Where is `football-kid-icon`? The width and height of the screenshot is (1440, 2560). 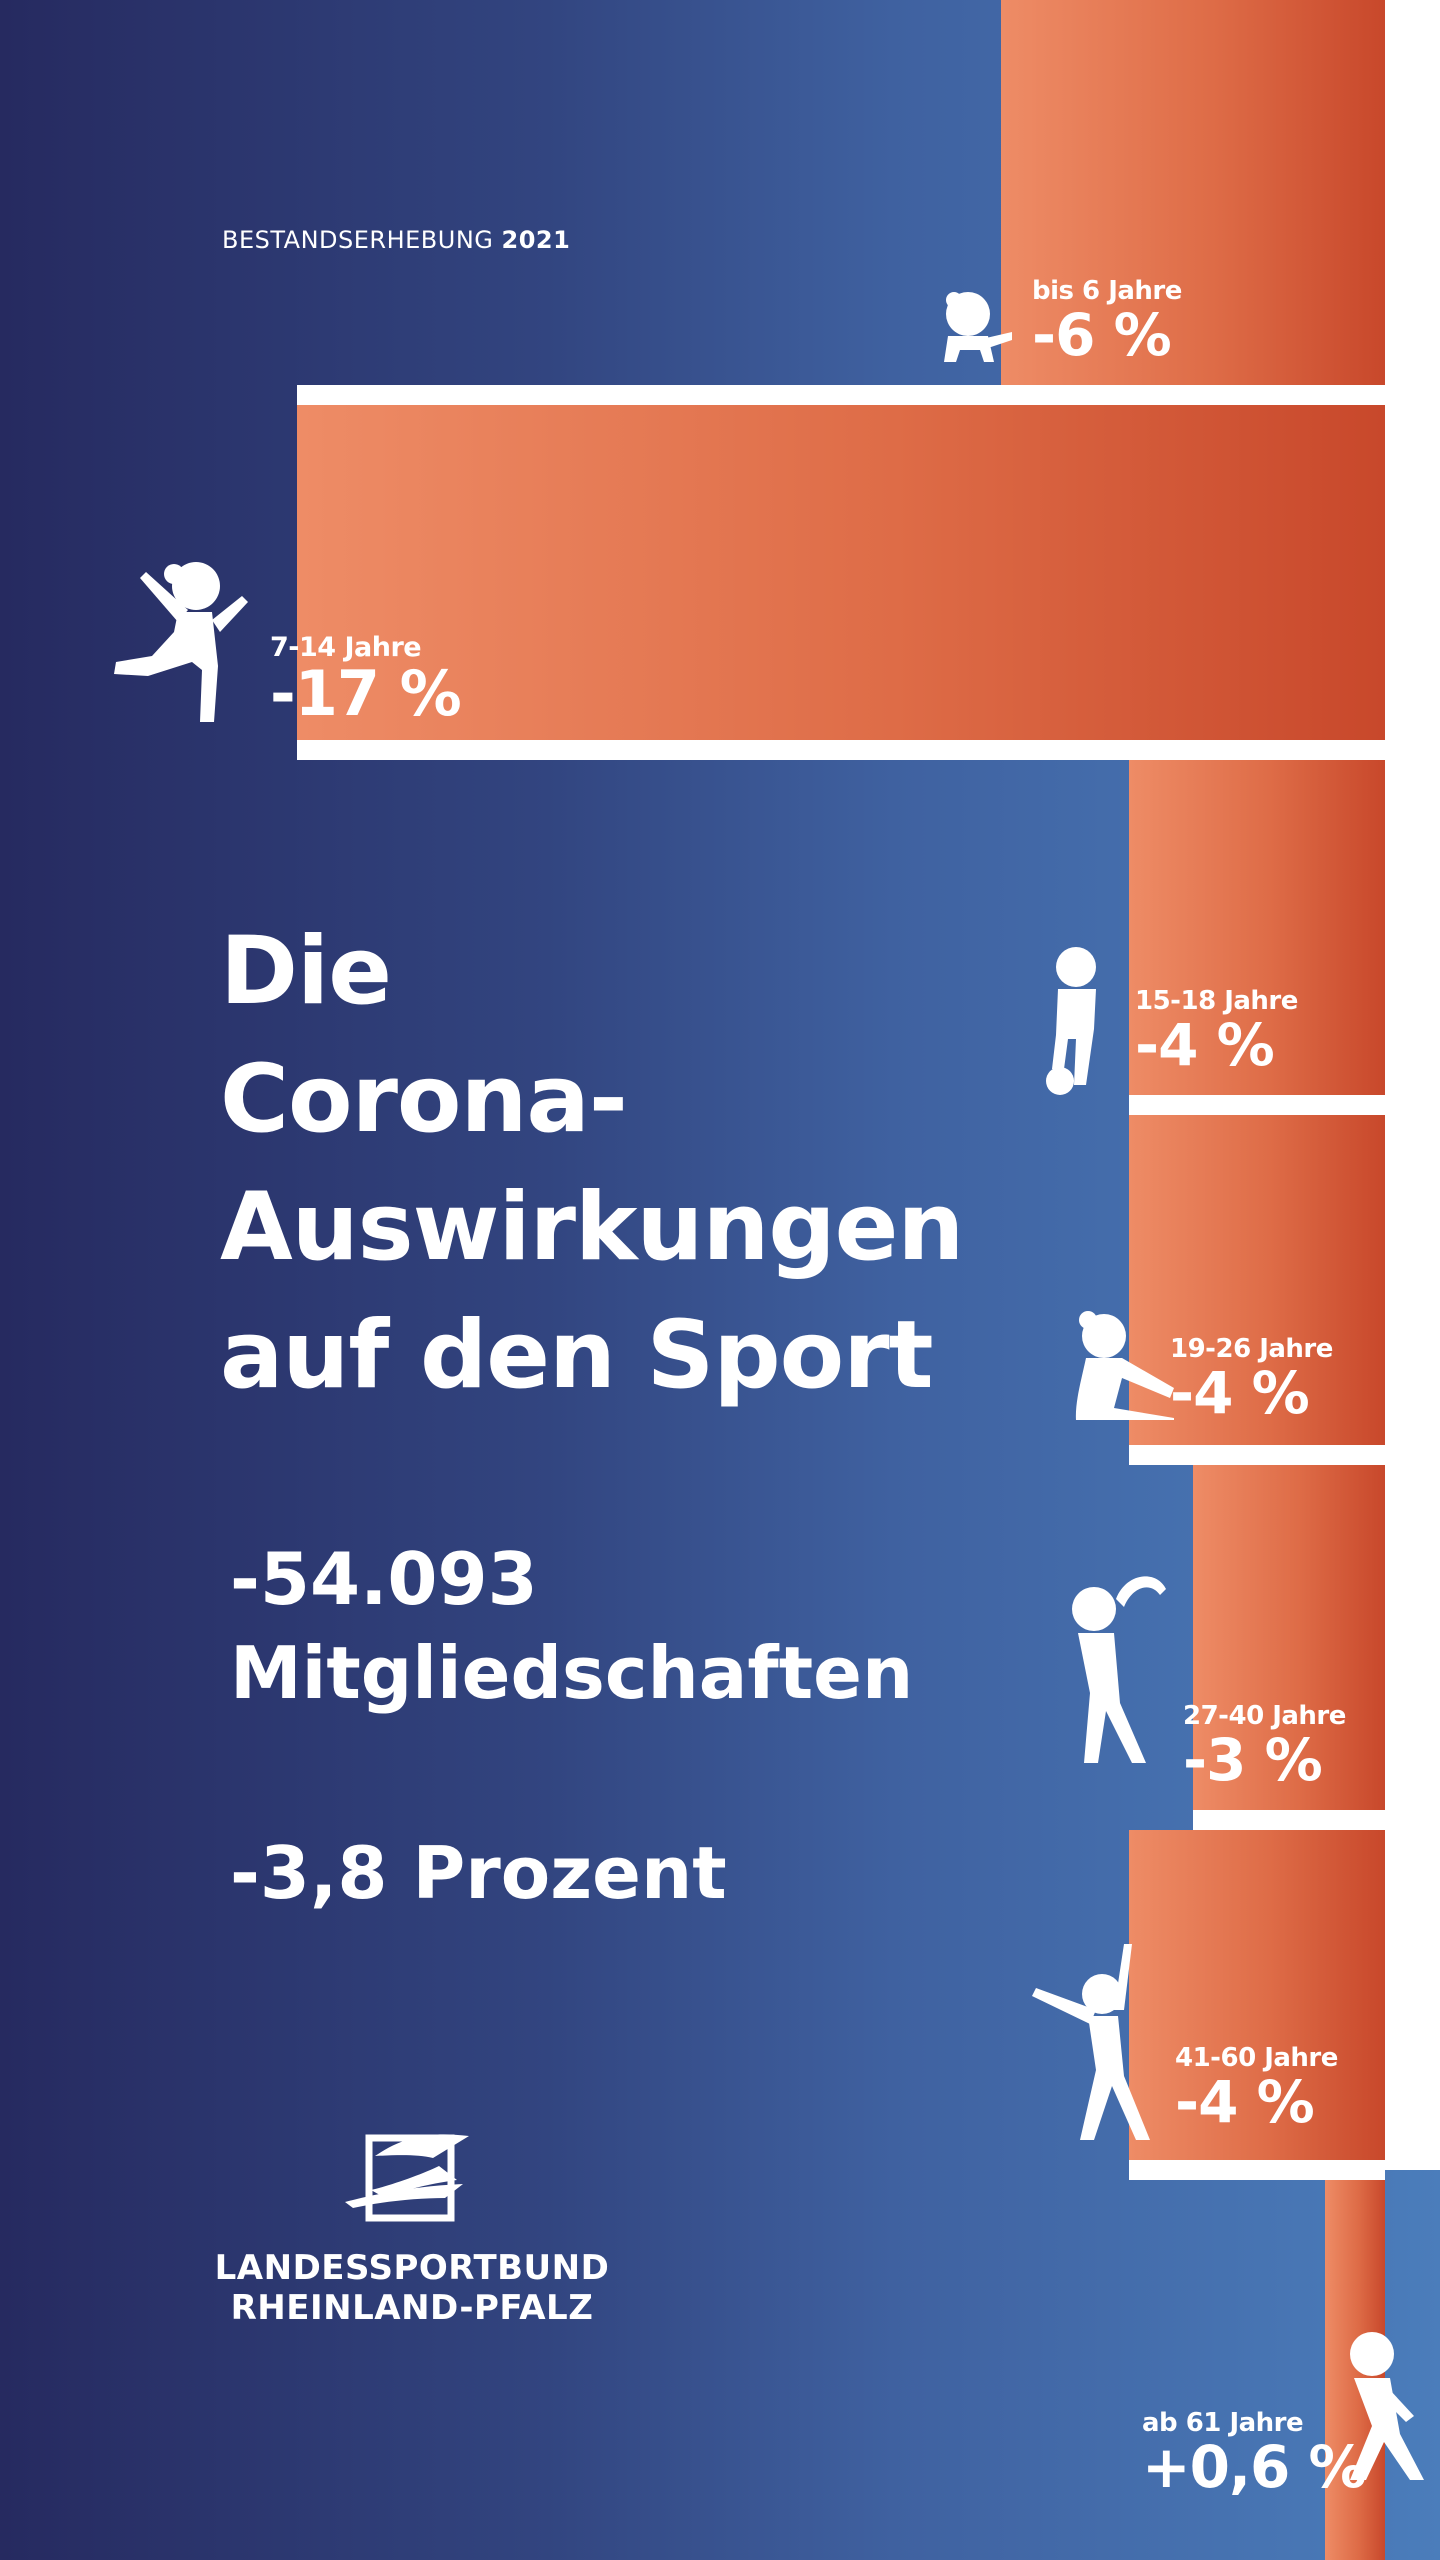 football-kid-icon is located at coordinates (1076, 1022).